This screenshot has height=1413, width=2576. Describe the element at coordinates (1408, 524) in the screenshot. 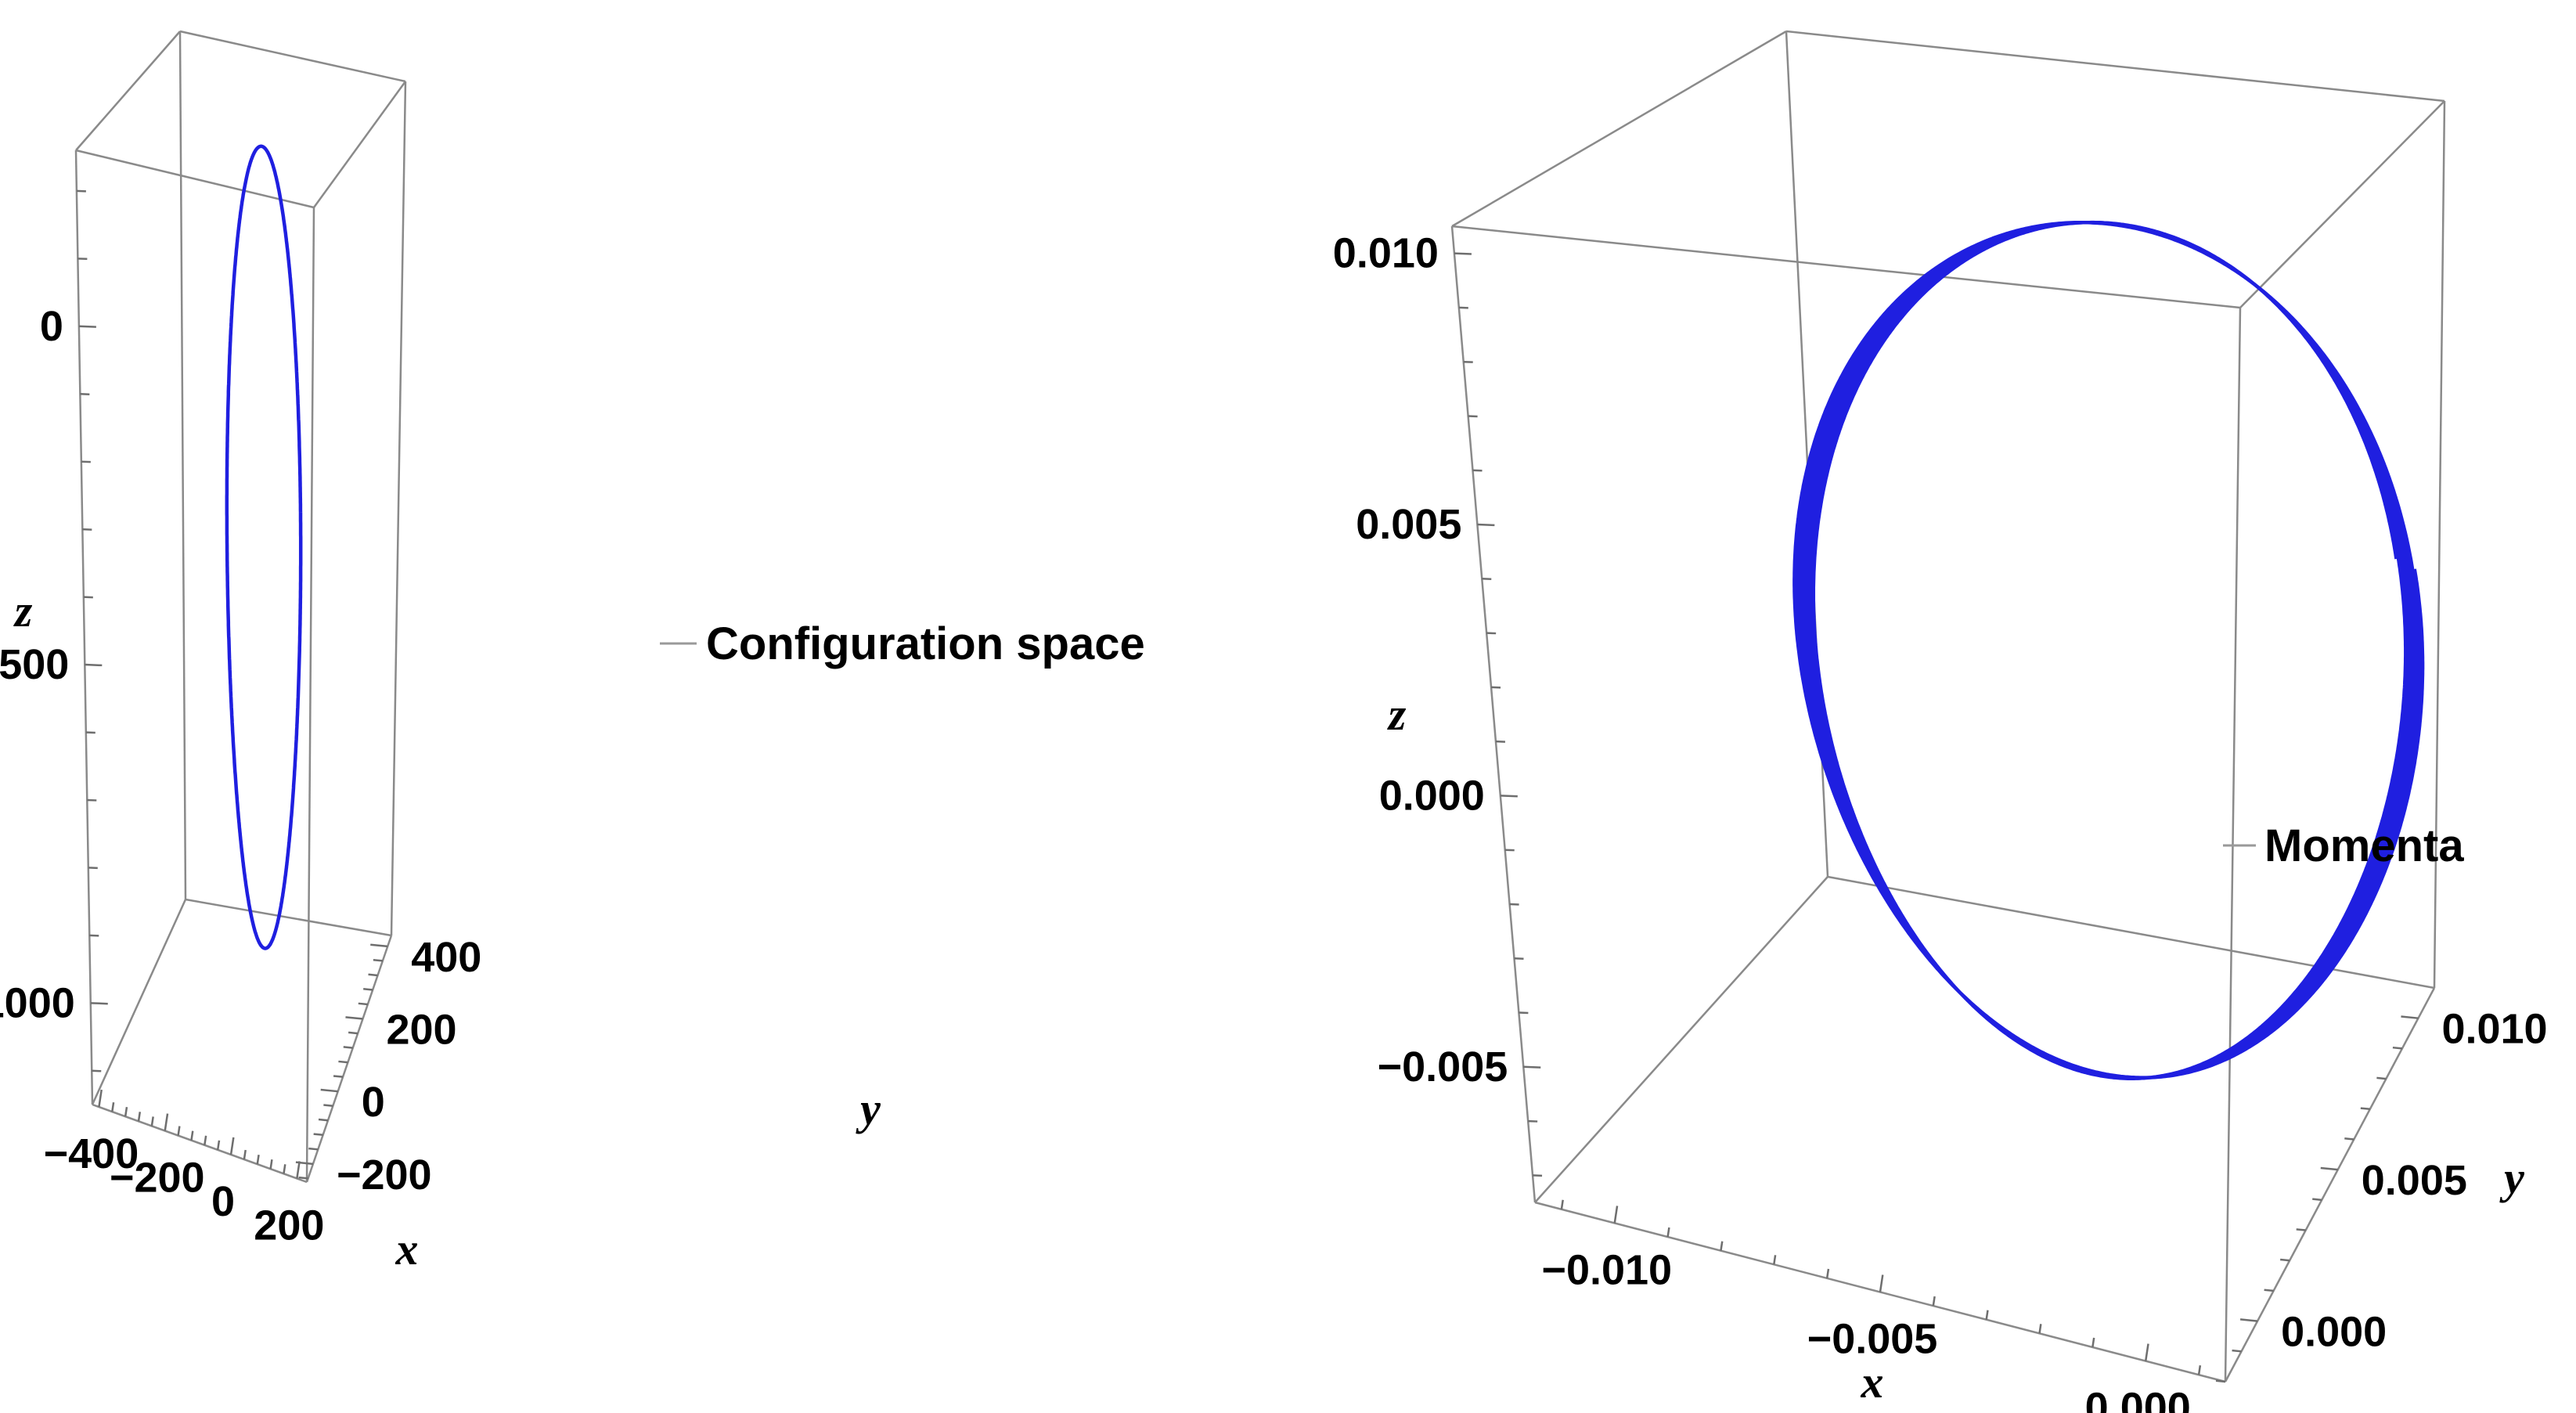

I see `z-tick-label: 0.005` at that location.